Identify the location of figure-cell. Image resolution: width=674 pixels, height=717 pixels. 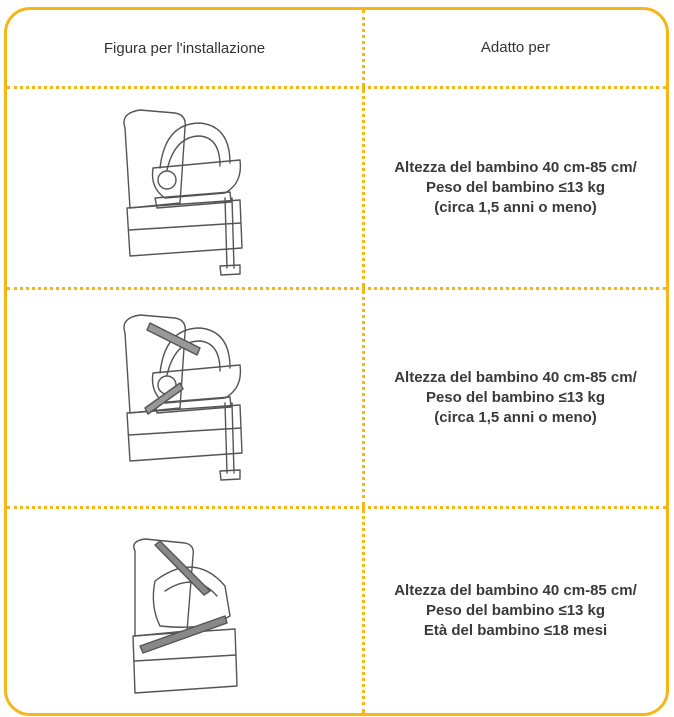
(186, 188).